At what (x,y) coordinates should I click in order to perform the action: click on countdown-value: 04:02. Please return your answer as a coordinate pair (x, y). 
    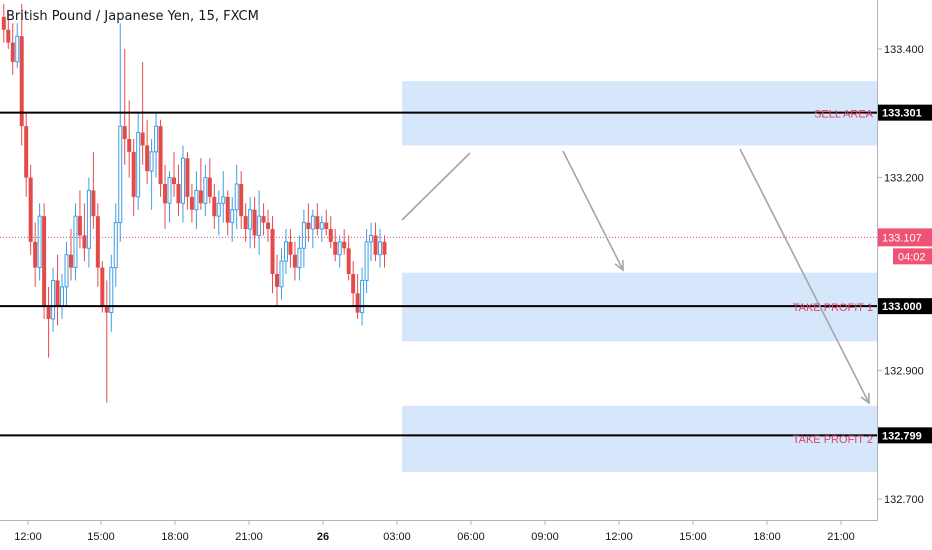
    Looking at the image, I should click on (912, 257).